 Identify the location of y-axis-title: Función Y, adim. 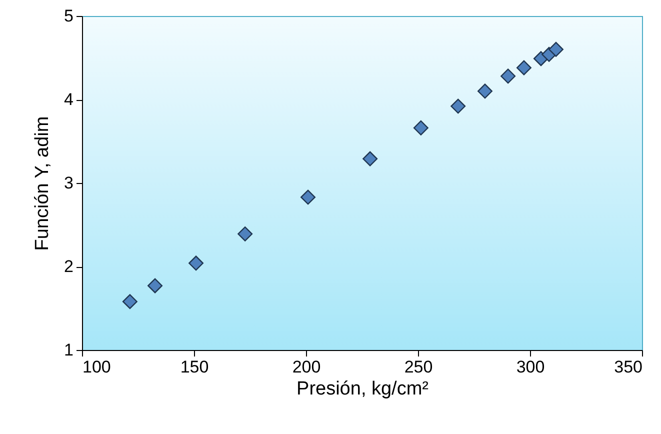
(43, 183).